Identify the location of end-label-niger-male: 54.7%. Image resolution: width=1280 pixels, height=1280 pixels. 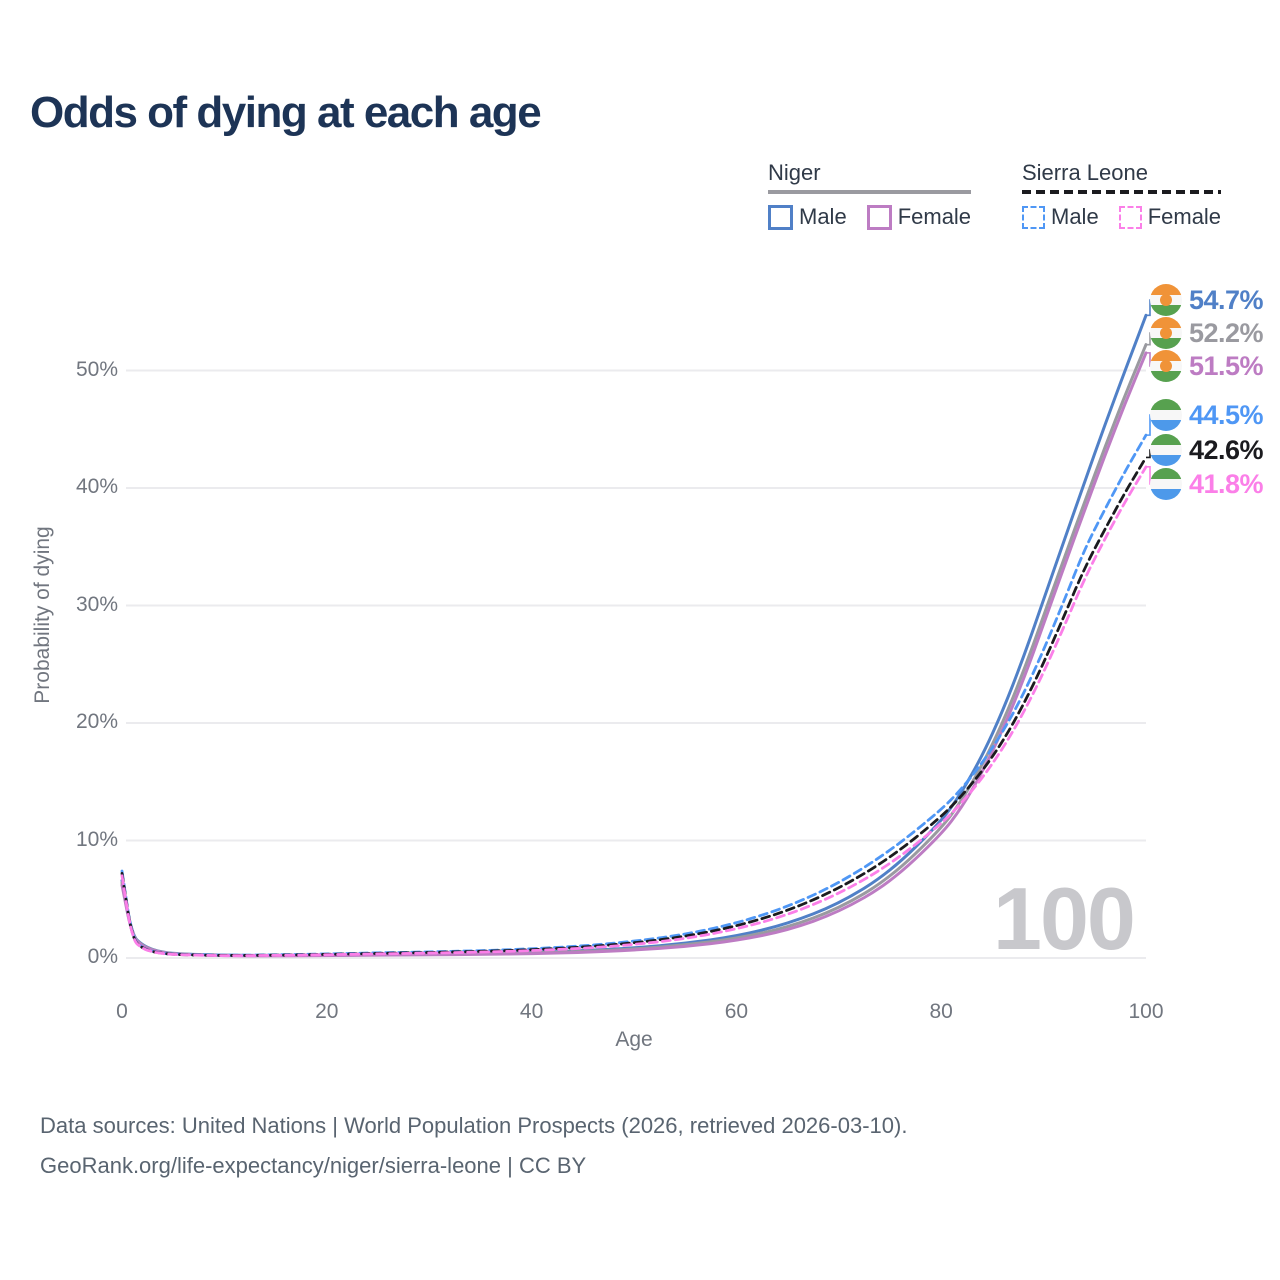
(1207, 300).